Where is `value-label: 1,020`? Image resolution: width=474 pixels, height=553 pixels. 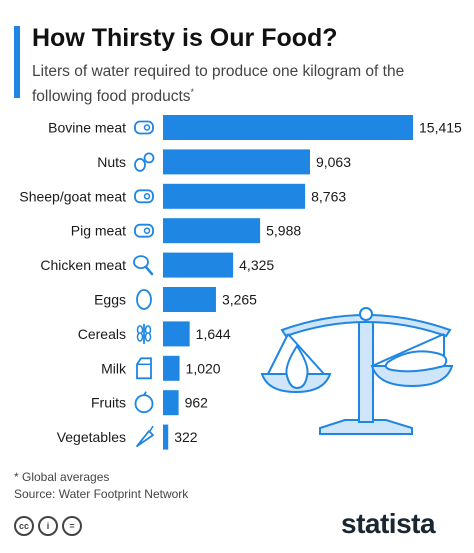 value-label: 1,020 is located at coordinates (203, 368).